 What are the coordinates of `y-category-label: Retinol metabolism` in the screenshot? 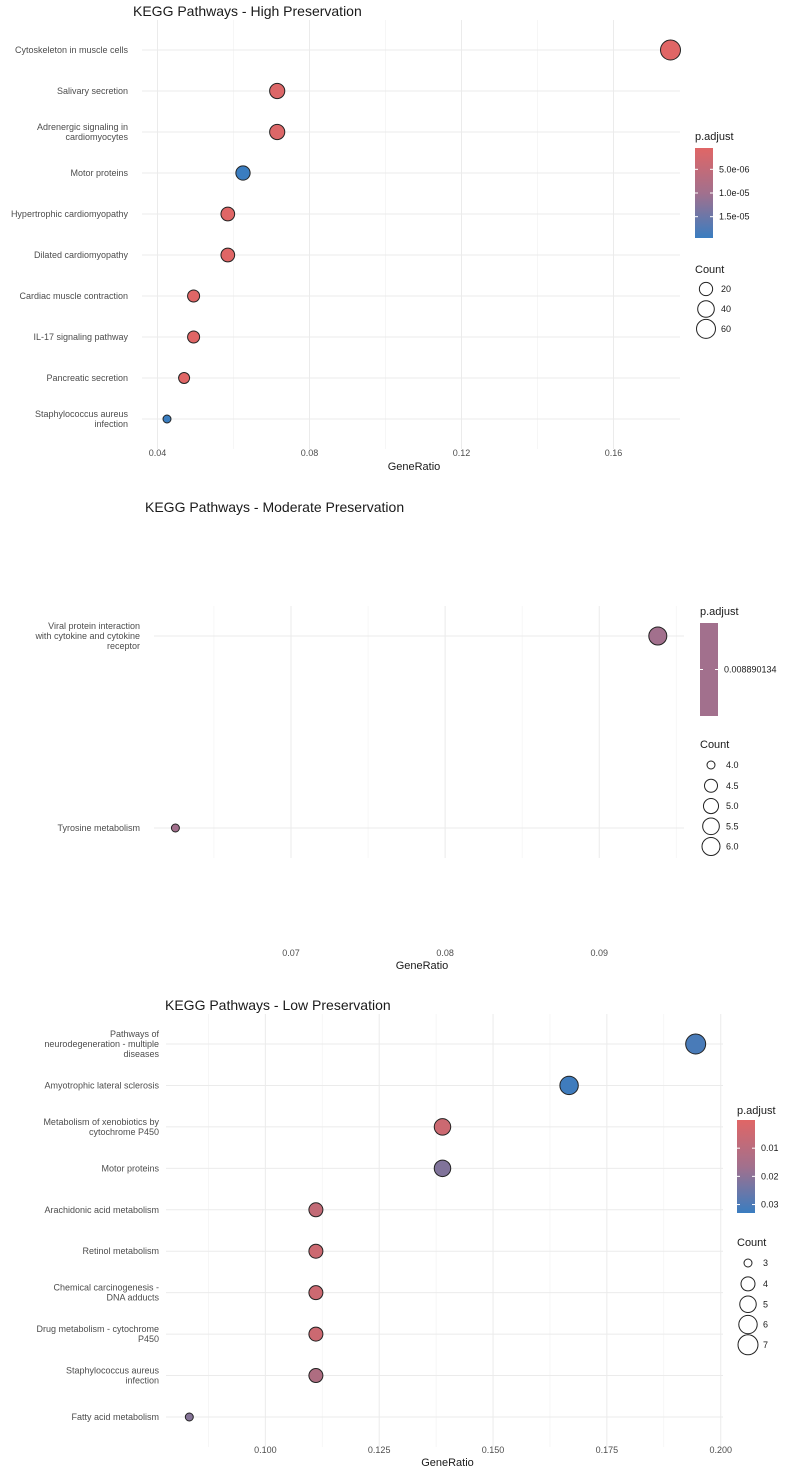 It's located at (120, 1251).